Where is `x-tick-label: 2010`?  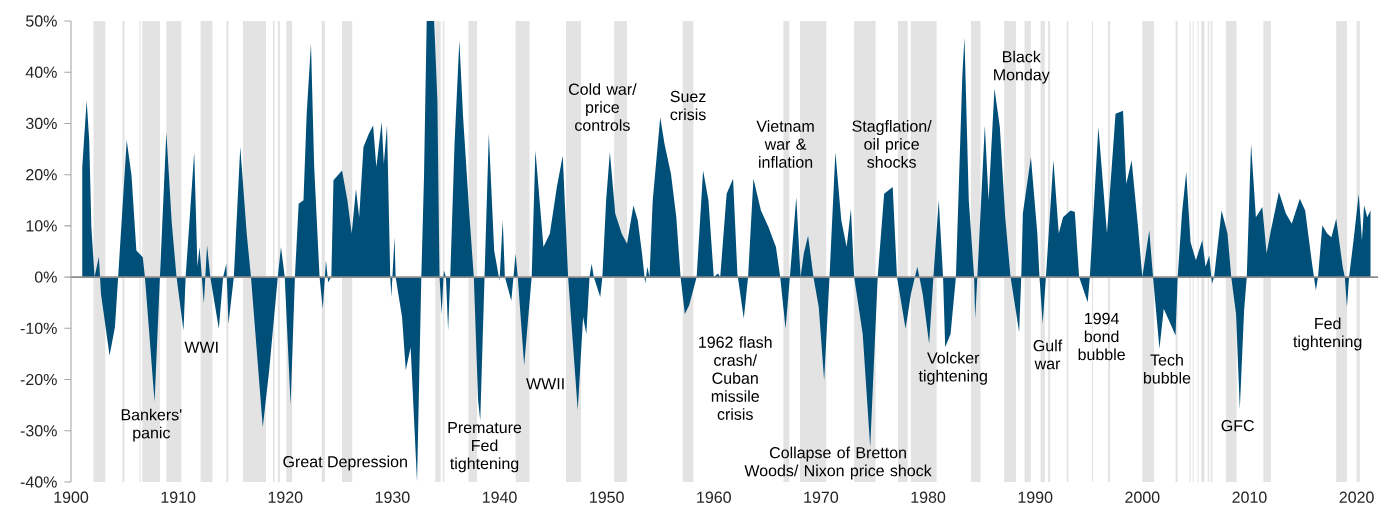
x-tick-label: 2010 is located at coordinates (1249, 497).